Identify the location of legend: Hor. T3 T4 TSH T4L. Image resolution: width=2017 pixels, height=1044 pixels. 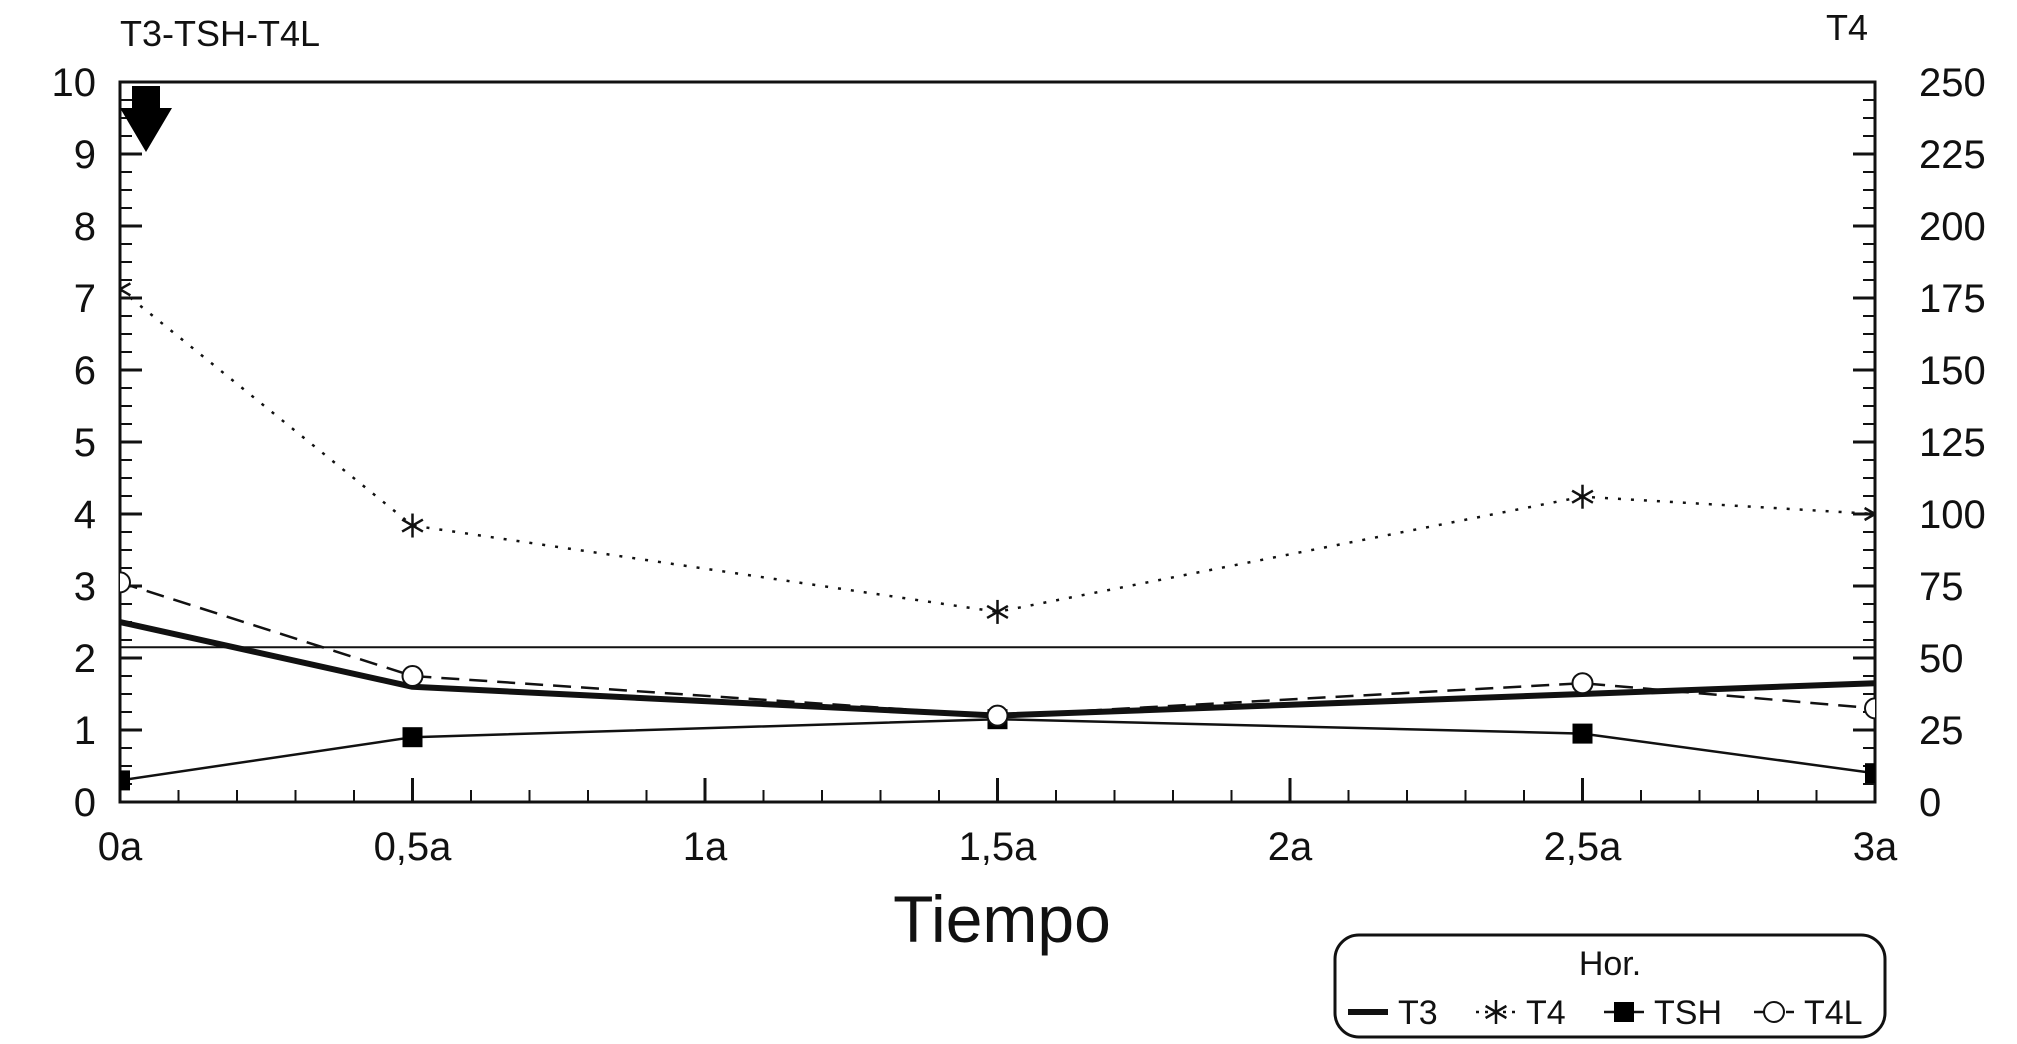
(1610, 986).